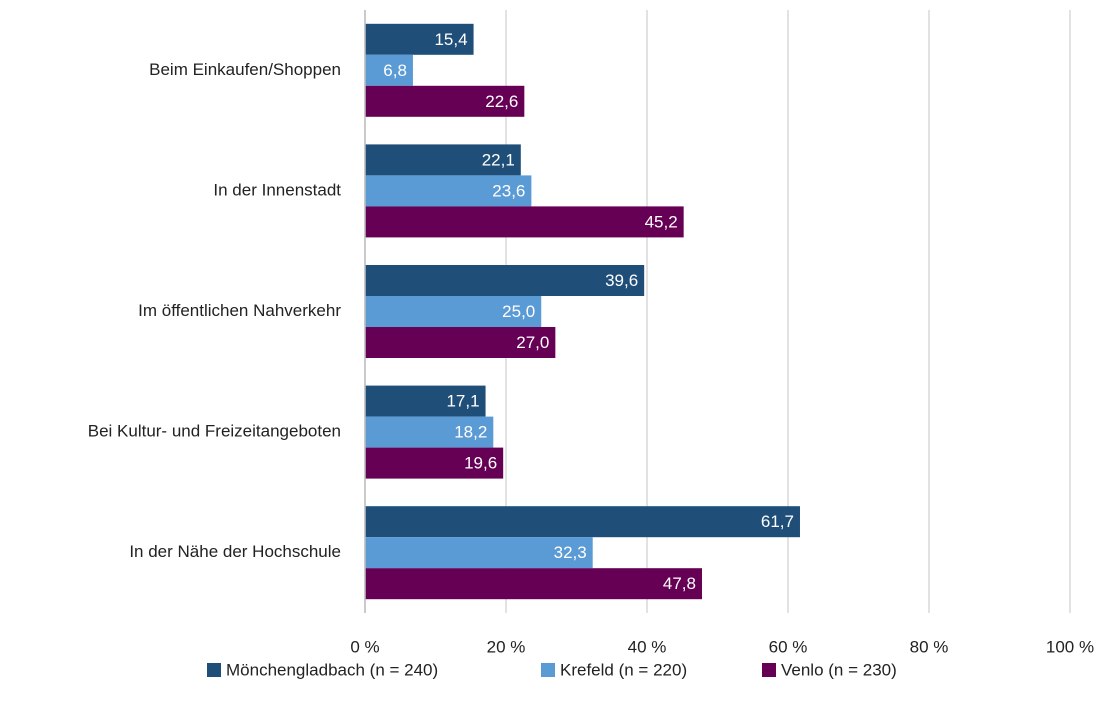 The image size is (1102, 711). I want to click on legend-label: Krefeld (n = 220), so click(623, 669).